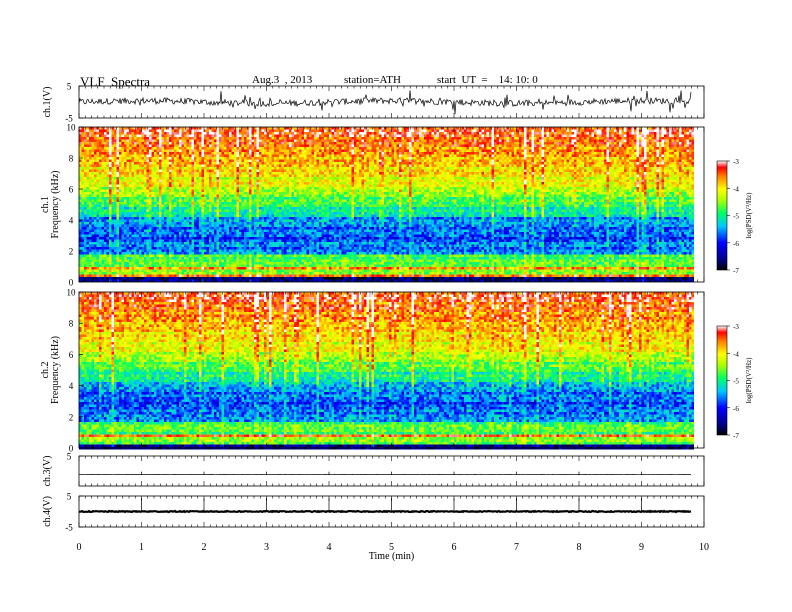 This screenshot has height=612, width=792. I want to click on ch2-spec-channel-label: ch.2, so click(45, 370).